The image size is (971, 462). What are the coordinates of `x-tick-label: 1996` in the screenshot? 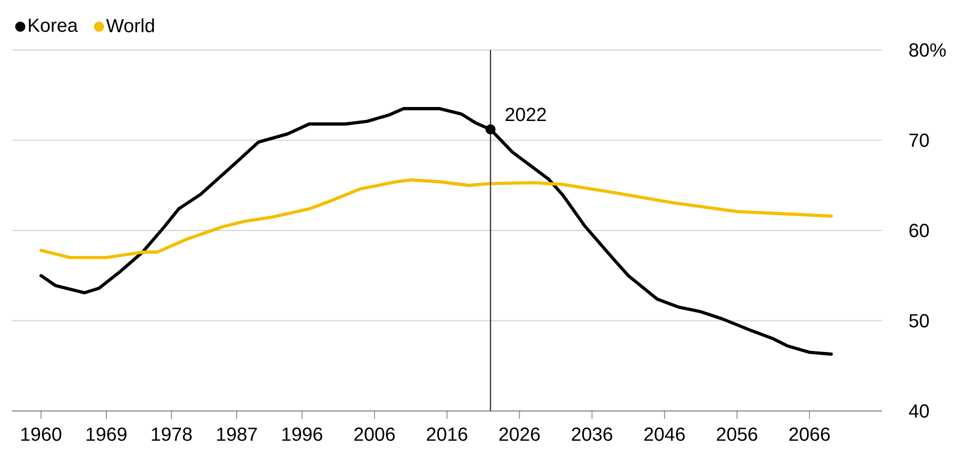 It's located at (302, 434).